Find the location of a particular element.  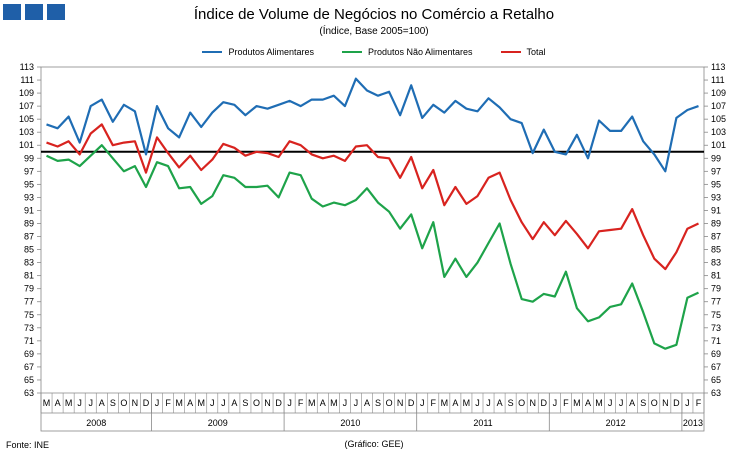

y-tick-label-right: 97 is located at coordinates (716, 171).